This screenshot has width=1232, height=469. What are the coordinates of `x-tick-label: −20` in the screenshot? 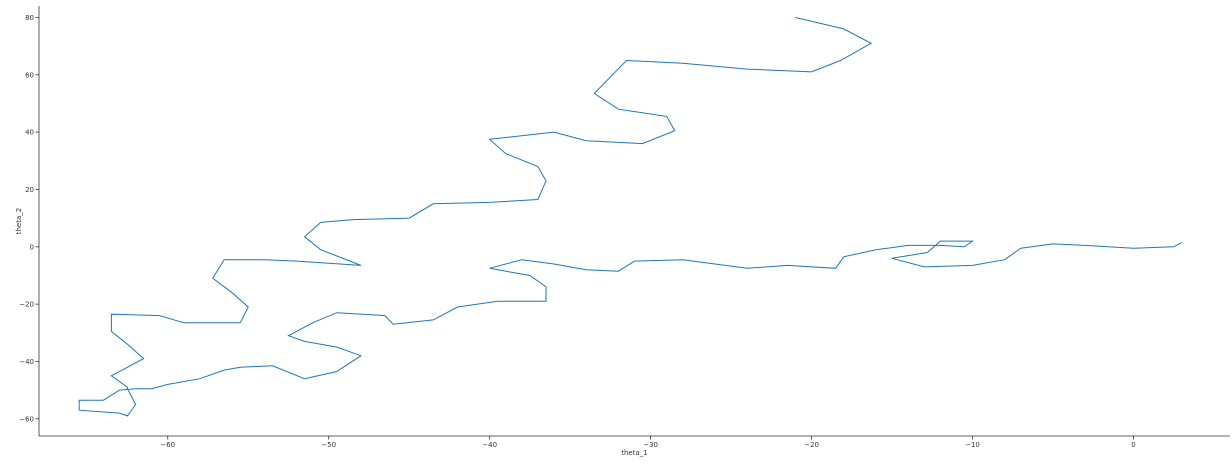 It's located at (811, 445).